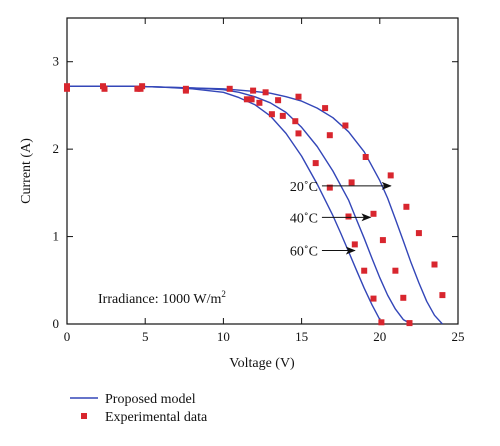 The width and height of the screenshot is (500, 446). What do you see at coordinates (139, 408) in the screenshot?
I see `legend: Proposed model Experimental data` at bounding box center [139, 408].